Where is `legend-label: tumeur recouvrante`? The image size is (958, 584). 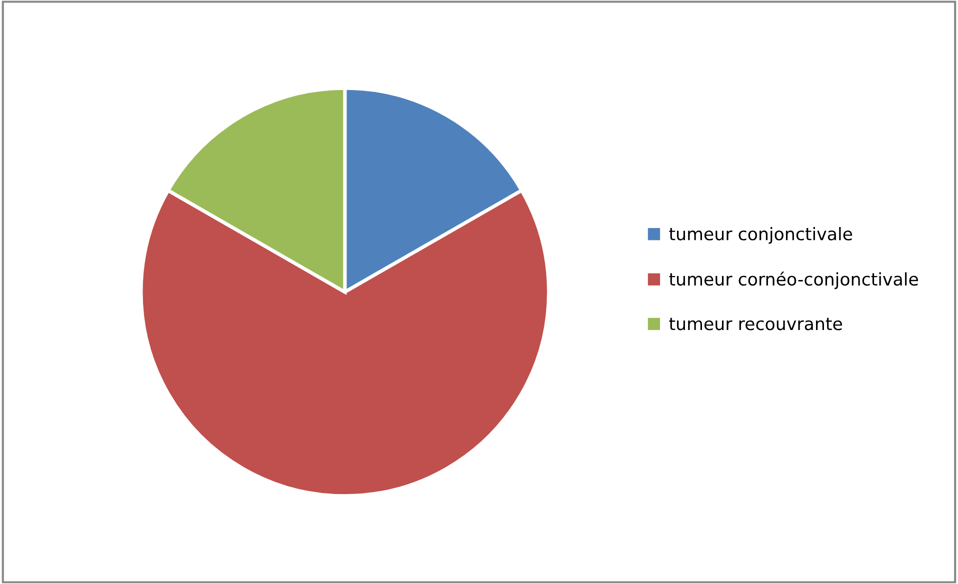
legend-label: tumeur recouvrante is located at coordinates (755, 324).